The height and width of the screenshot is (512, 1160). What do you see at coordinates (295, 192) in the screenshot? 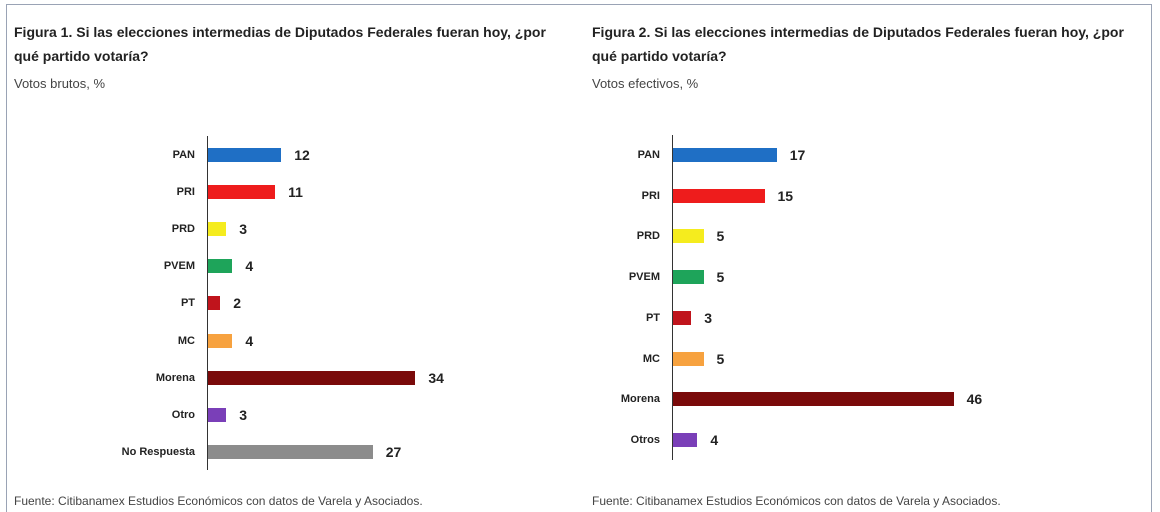
I see `value-label: 11` at bounding box center [295, 192].